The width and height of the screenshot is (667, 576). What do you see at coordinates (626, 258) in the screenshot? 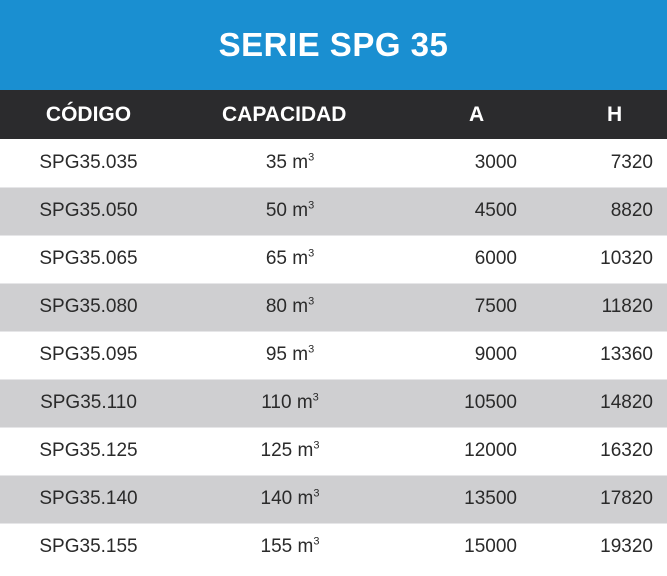
I see `cell-h: 10320` at bounding box center [626, 258].